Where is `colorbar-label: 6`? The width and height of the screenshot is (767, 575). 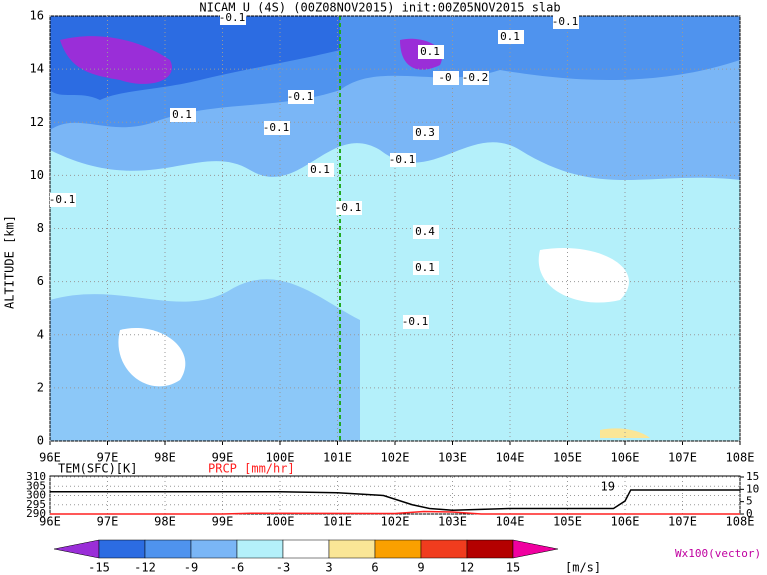
colorbar-label: 6 is located at coordinates (374, 568).